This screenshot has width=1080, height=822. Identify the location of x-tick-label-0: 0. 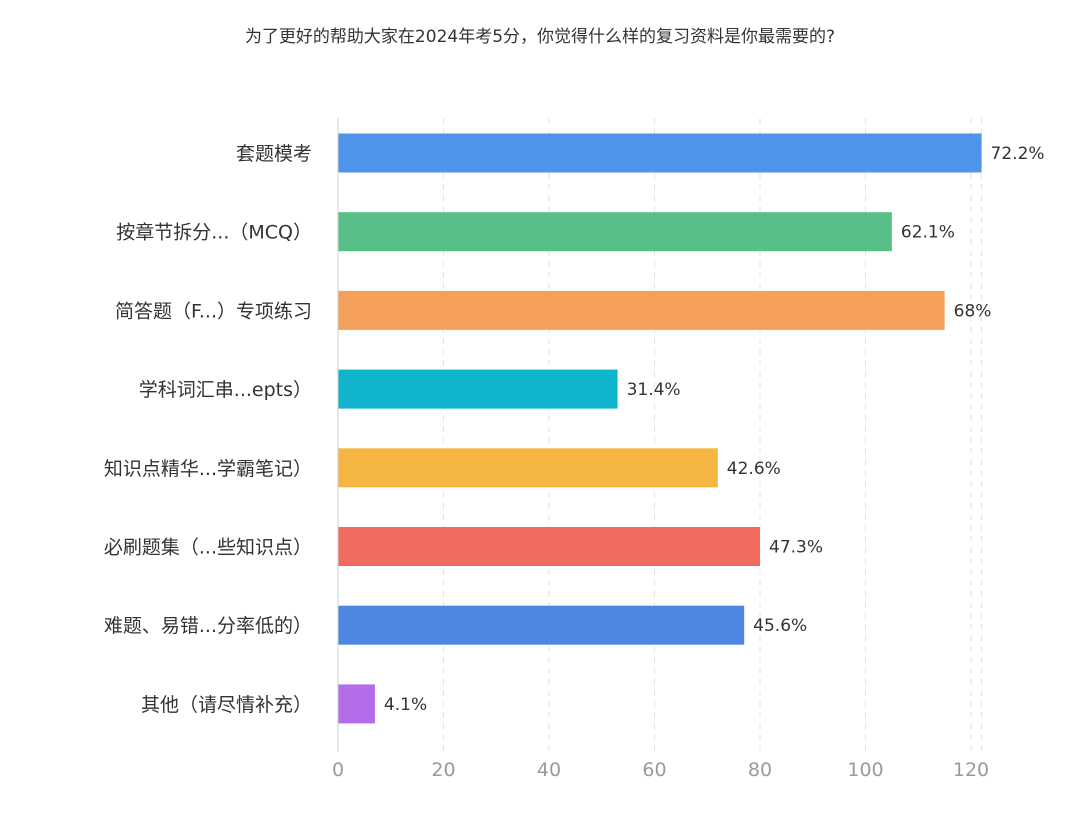
(338, 770).